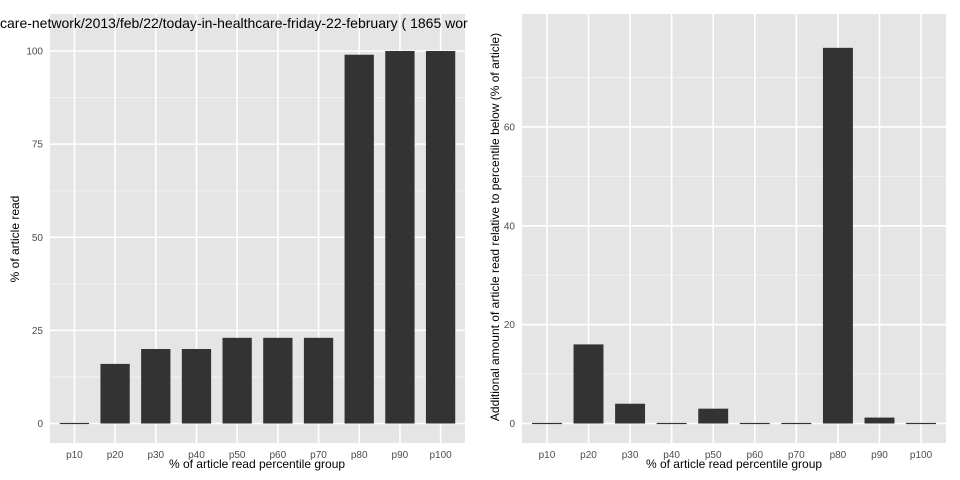 This screenshot has height=480, width=960. What do you see at coordinates (38, 331) in the screenshot?
I see `y-tick-label: 25` at bounding box center [38, 331].